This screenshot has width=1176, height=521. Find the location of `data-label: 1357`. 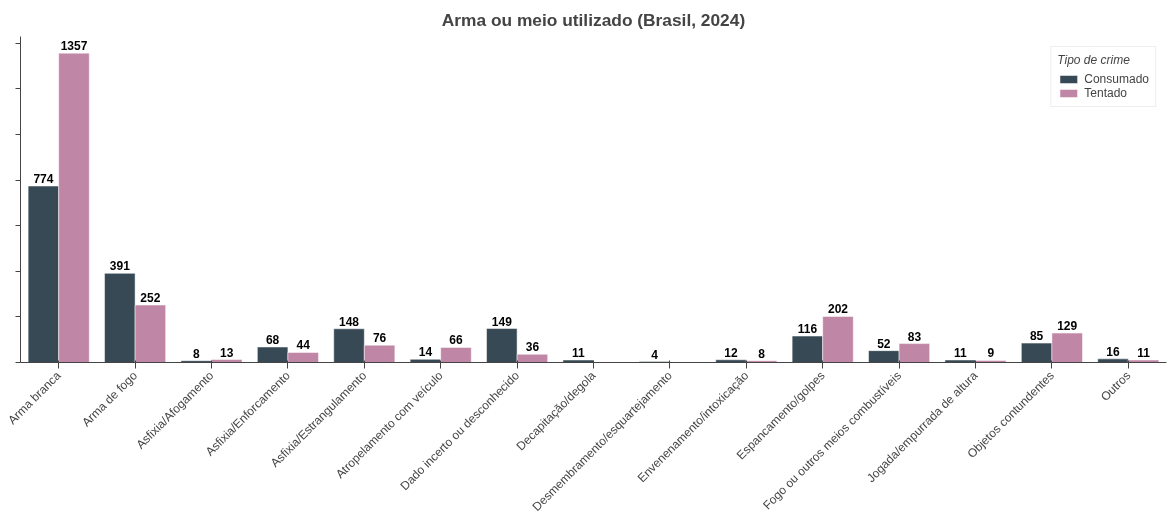

data-label: 1357 is located at coordinates (74, 46).